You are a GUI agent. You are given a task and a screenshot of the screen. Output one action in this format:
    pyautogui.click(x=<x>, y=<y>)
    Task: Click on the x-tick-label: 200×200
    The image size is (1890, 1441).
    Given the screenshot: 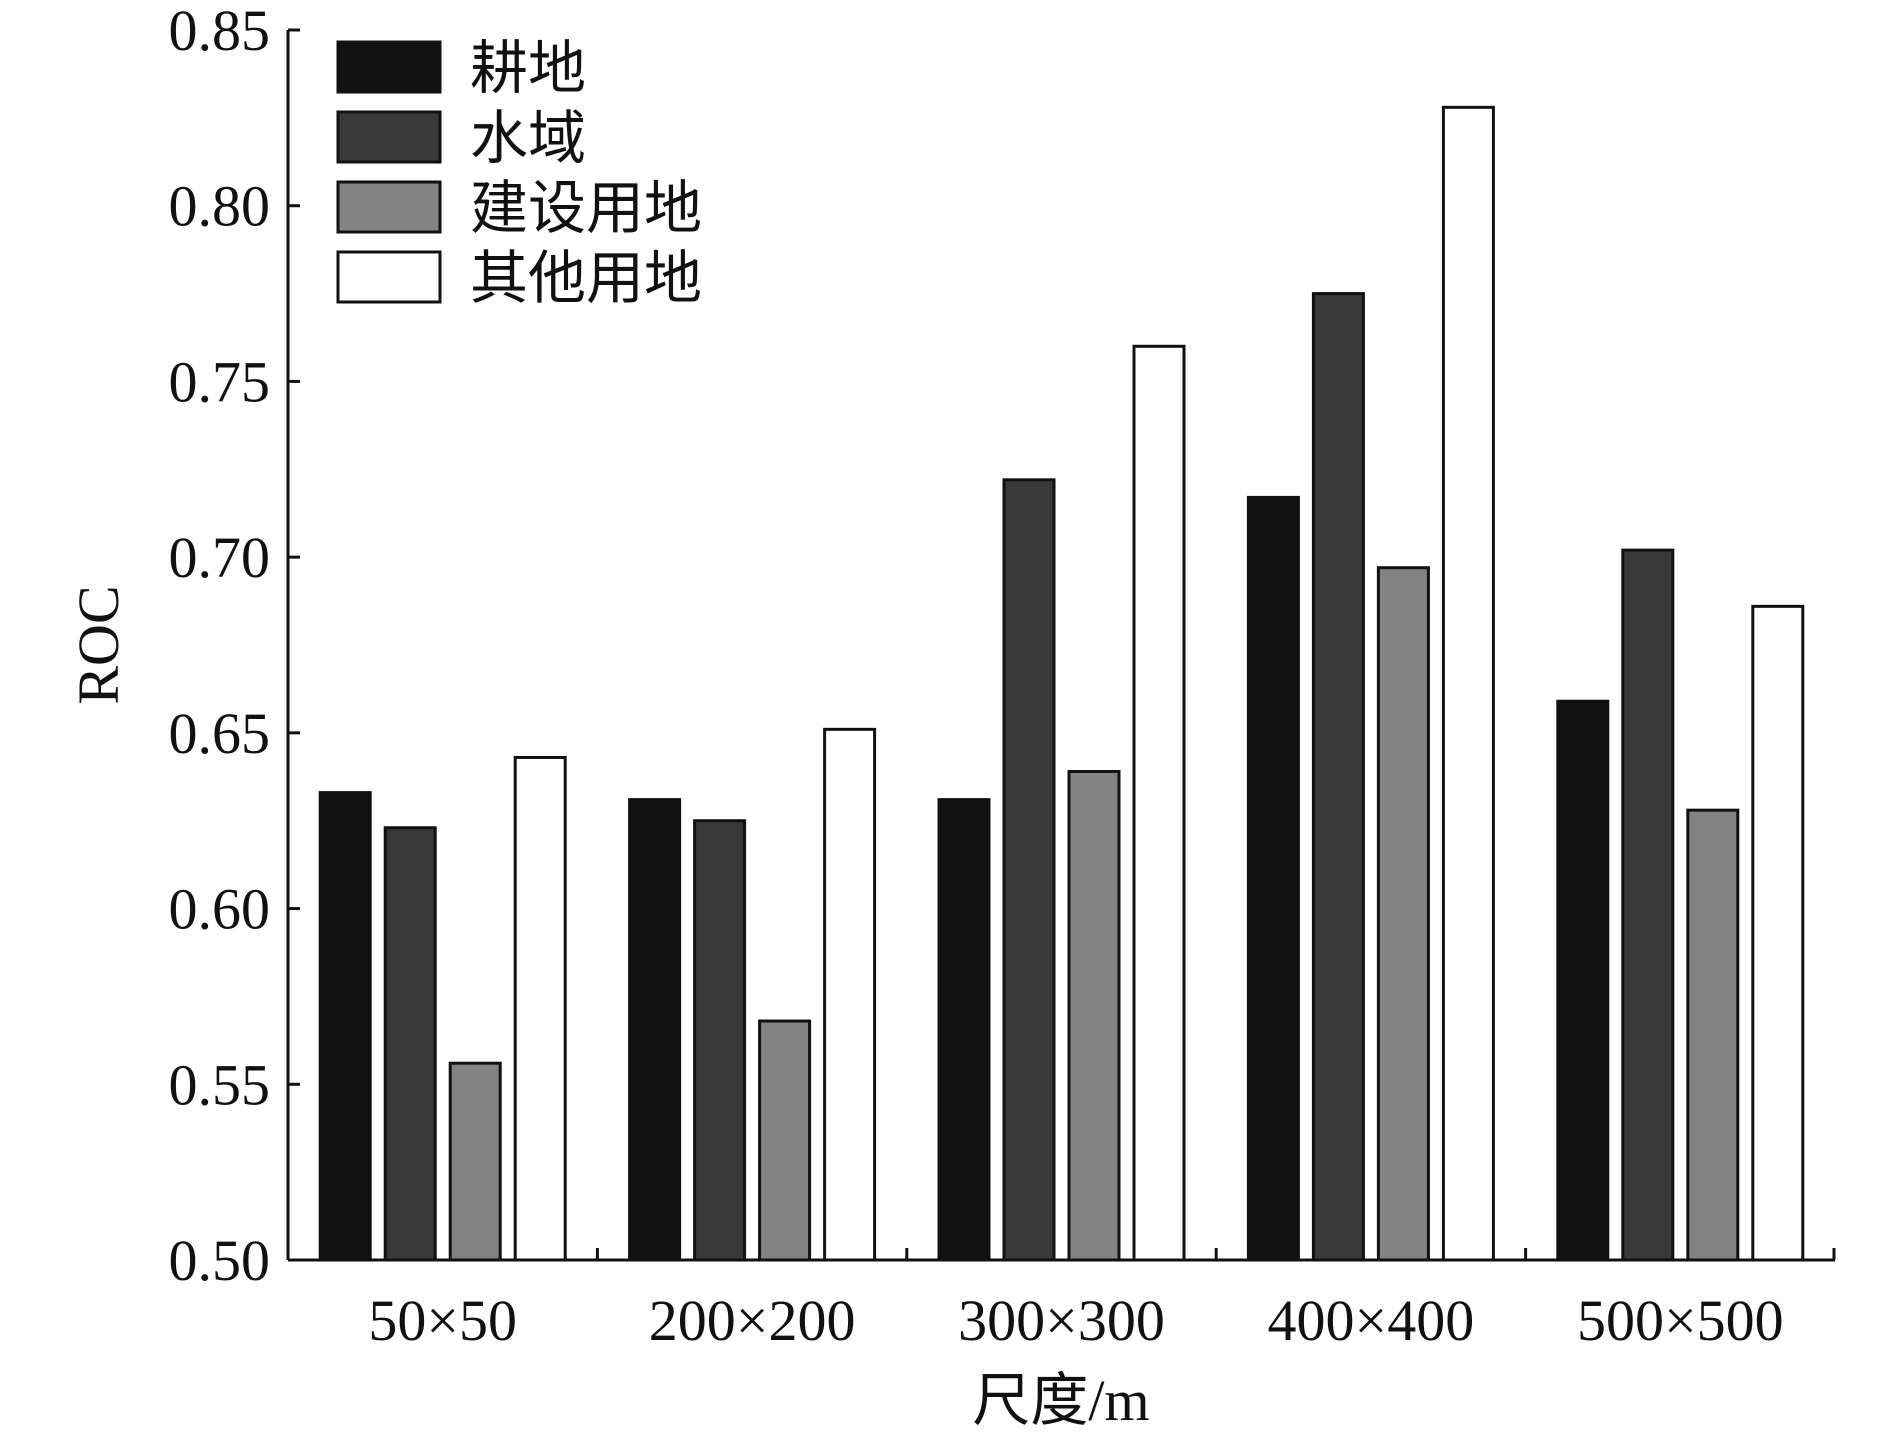 What is the action you would take?
    pyautogui.click(x=752, y=1320)
    